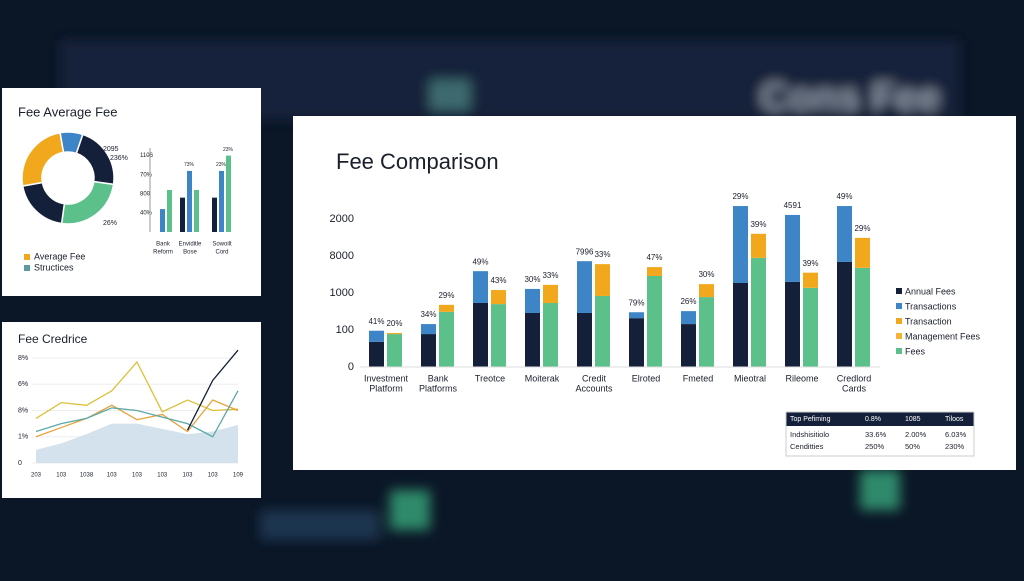  Describe the element at coordinates (876, 434) in the screenshot. I see `table-cell: 33.6%` at that location.